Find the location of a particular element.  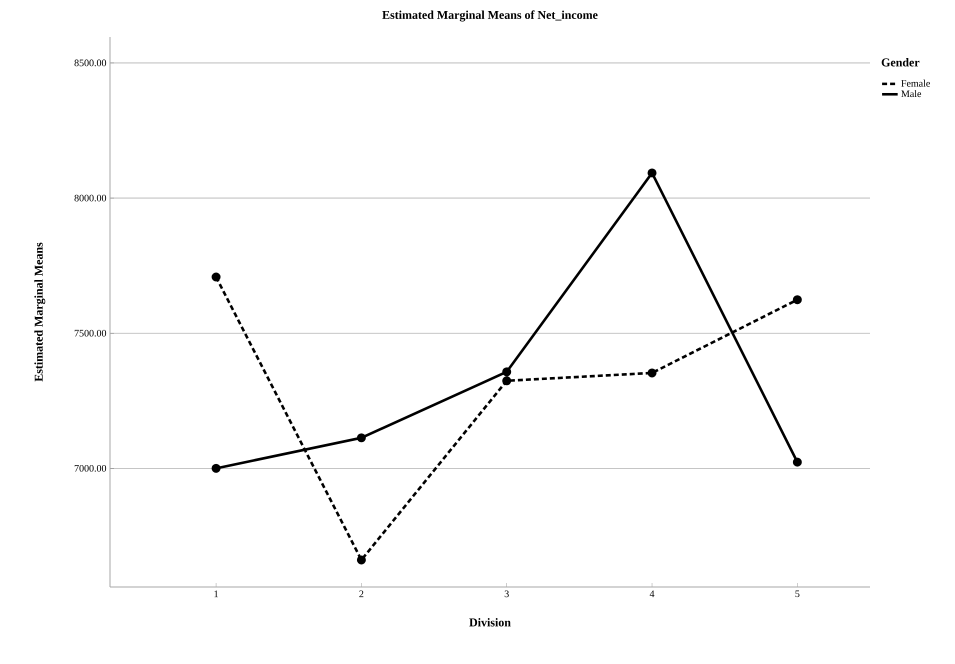

y-tick-label: 7000.00 is located at coordinates (90, 468).